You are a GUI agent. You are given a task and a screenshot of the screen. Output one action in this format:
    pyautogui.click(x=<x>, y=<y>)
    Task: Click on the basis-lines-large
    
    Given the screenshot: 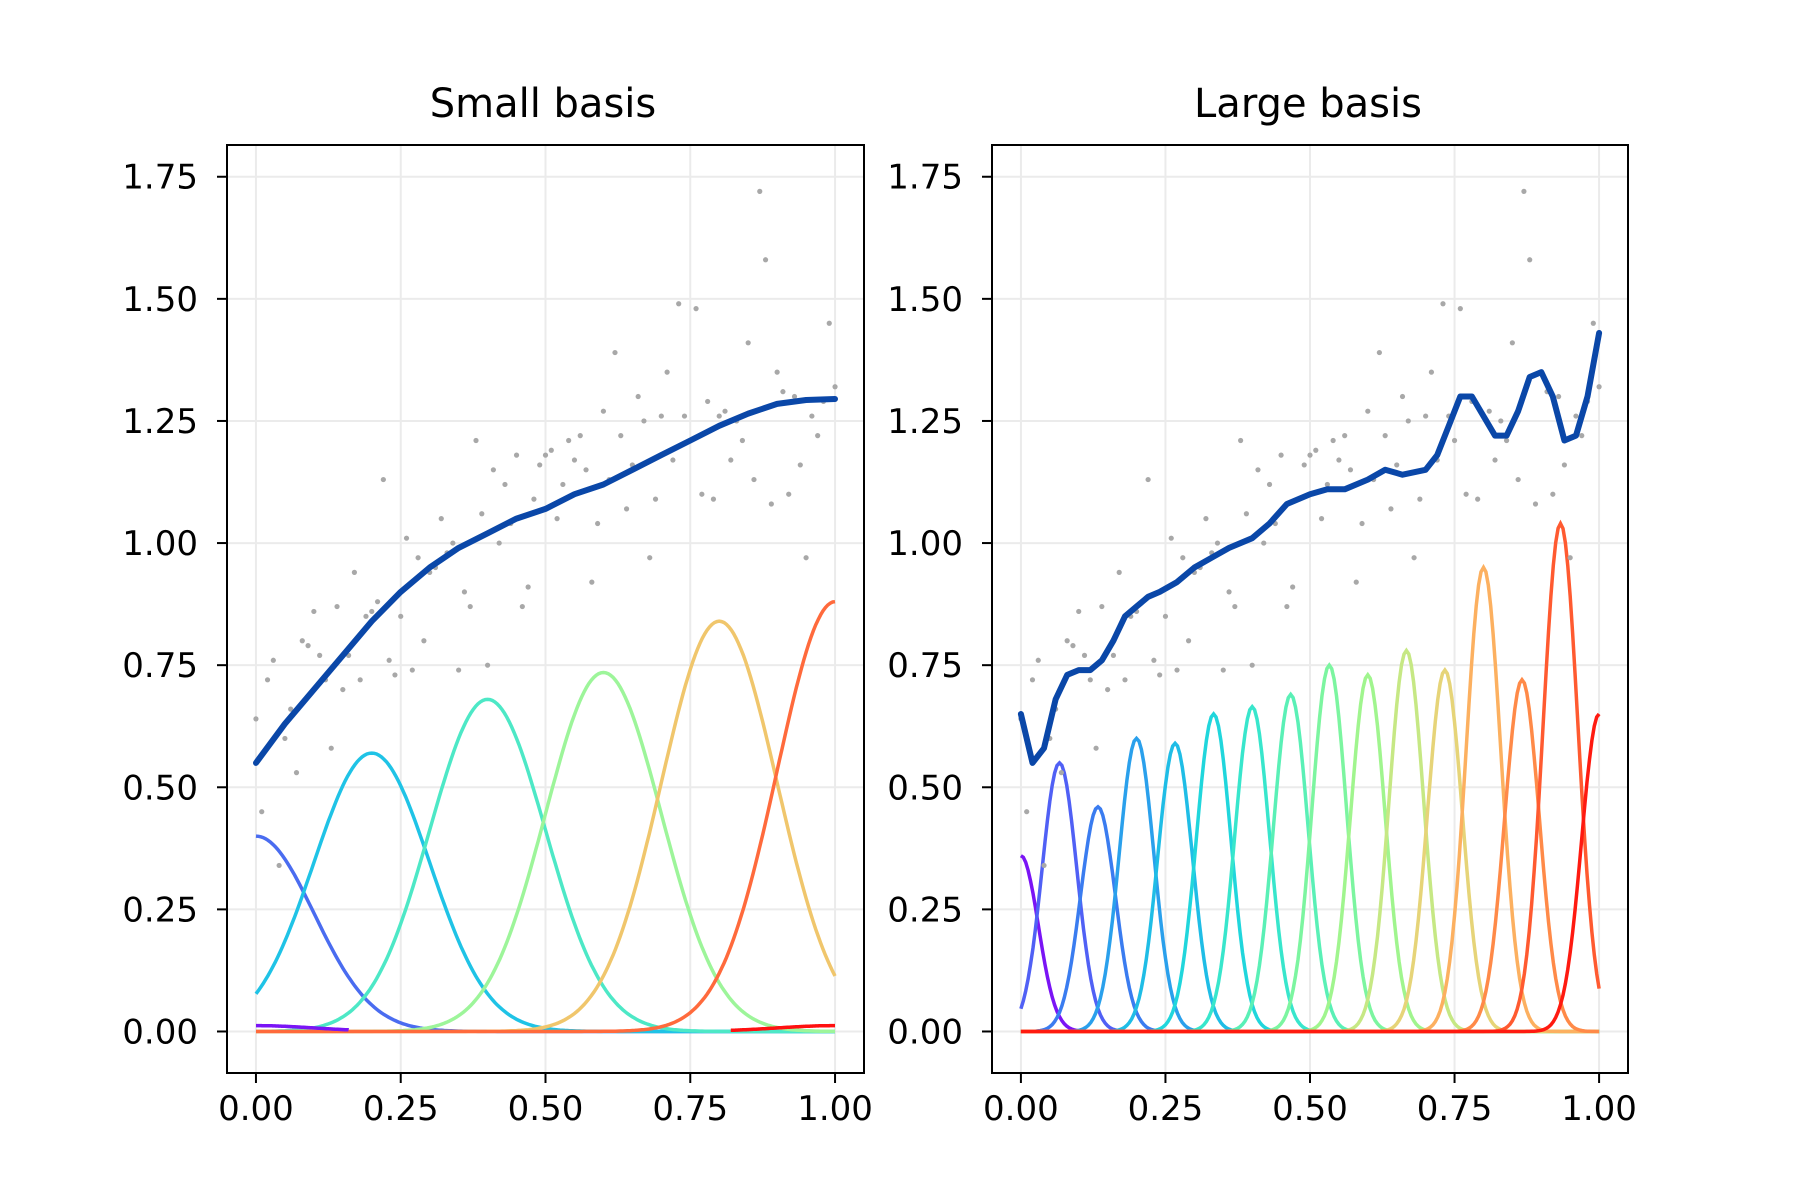 What is the action you would take?
    pyautogui.click(x=1310, y=776)
    